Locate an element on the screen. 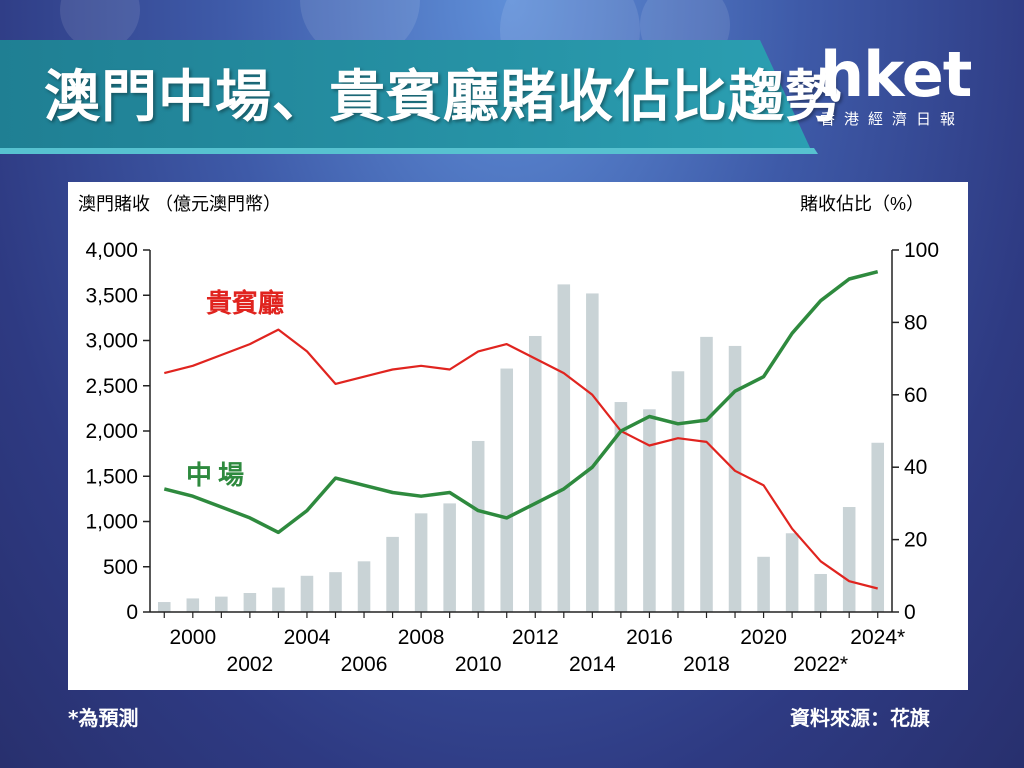 Image resolution: width=1024 pixels, height=768 pixels. vip-series-label: 貴賓廳 is located at coordinates (245, 303).